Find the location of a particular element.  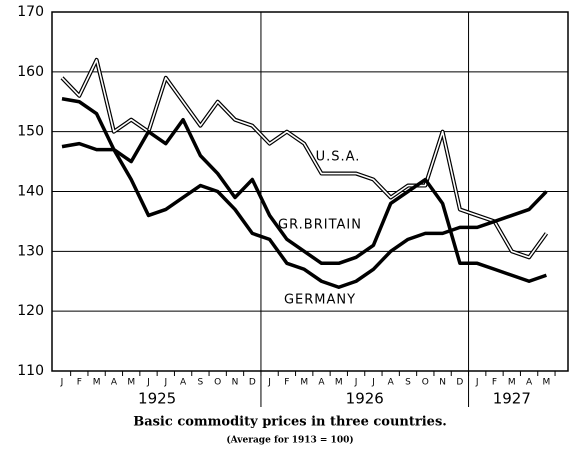

series-label: GR.BRITAIN is located at coordinates (320, 225).